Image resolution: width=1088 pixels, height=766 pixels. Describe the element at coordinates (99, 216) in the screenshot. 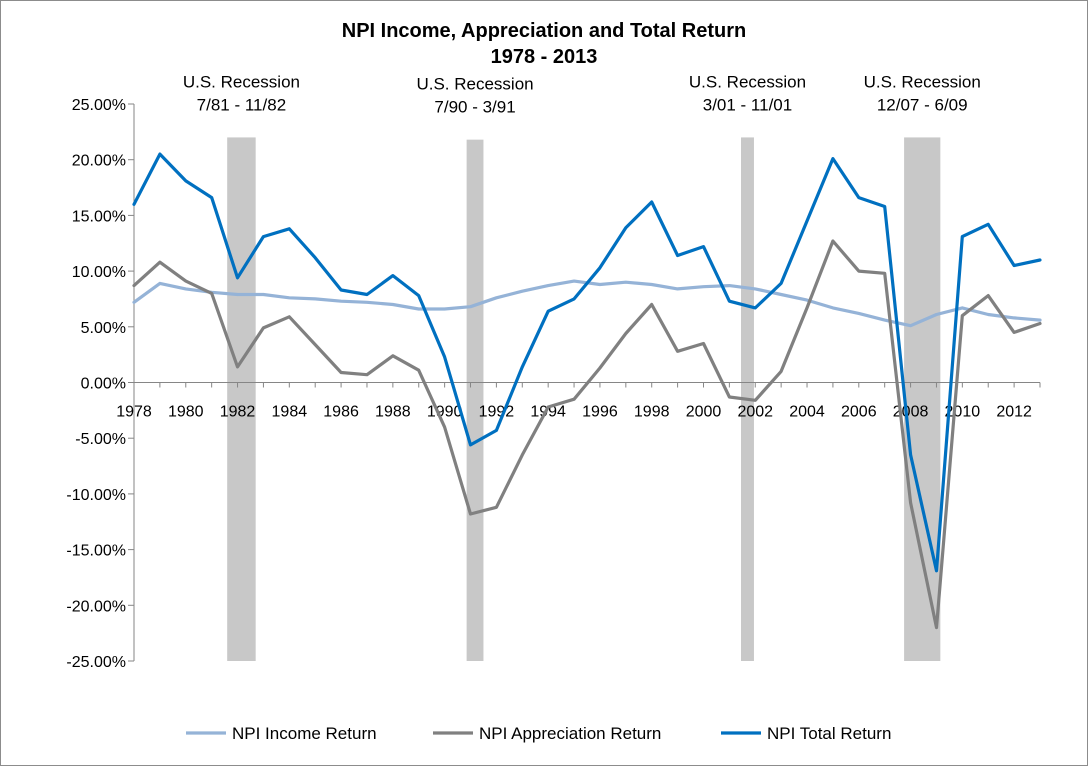

I see `y-tick-label: 15.00%` at that location.